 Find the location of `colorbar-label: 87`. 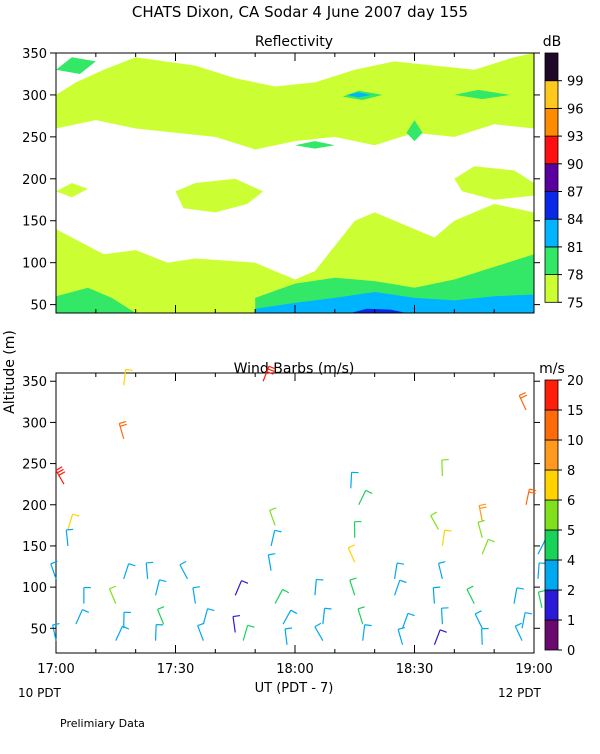

colorbar-label: 87 is located at coordinates (575, 193).